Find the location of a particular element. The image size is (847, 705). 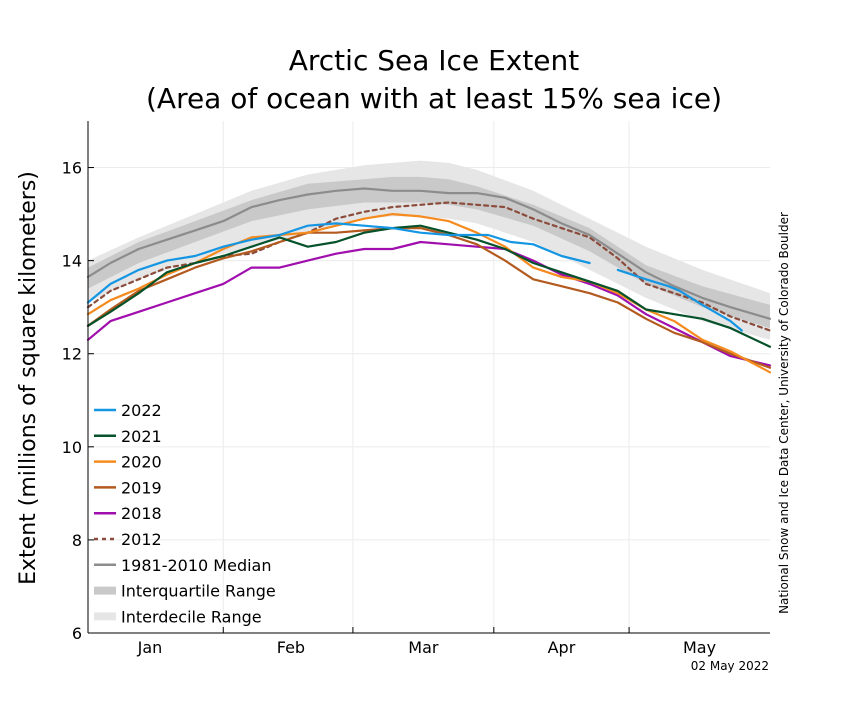

legend-item: 2019 is located at coordinates (128, 487).